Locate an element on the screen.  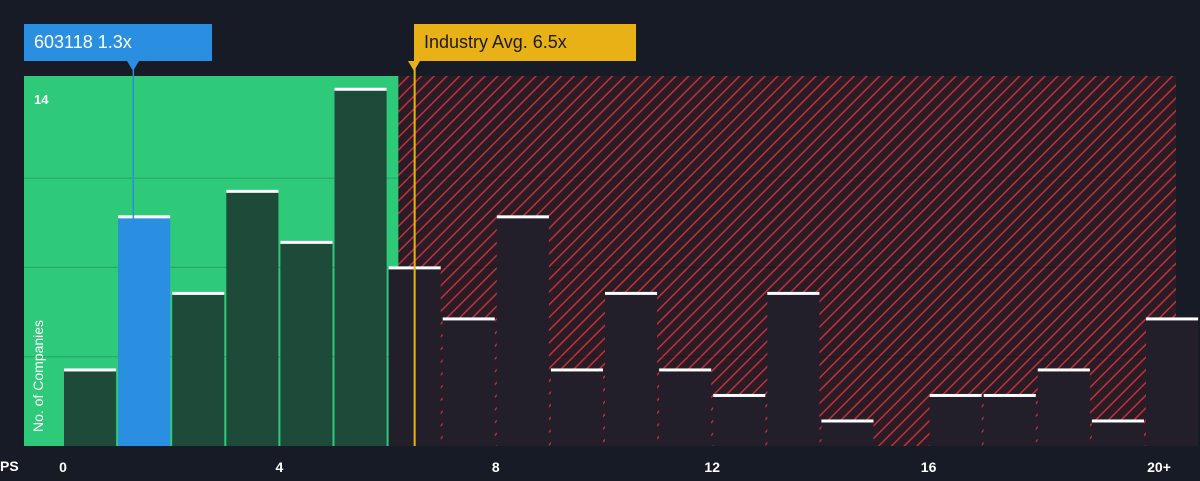
industry-callout-pointer is located at coordinates (414, 66).